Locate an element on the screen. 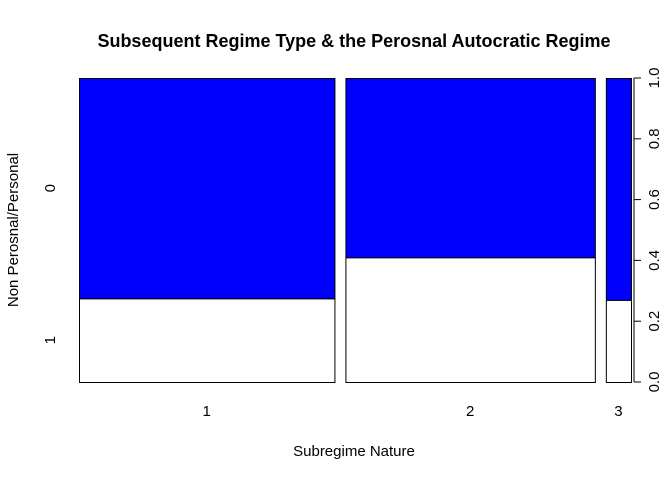 The width and height of the screenshot is (672, 480). left-axis-label-1: 1 is located at coordinates (50, 340).